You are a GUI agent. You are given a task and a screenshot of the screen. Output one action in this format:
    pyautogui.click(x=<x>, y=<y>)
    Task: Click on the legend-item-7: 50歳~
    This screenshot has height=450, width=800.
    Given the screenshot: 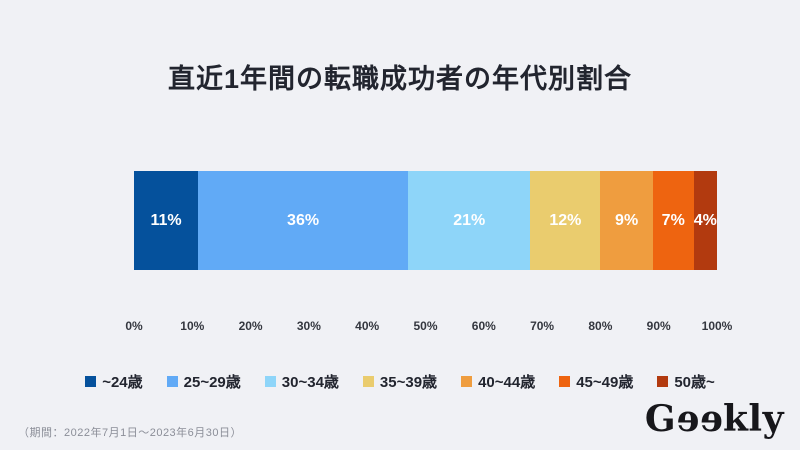 What is the action you would take?
    pyautogui.click(x=686, y=381)
    